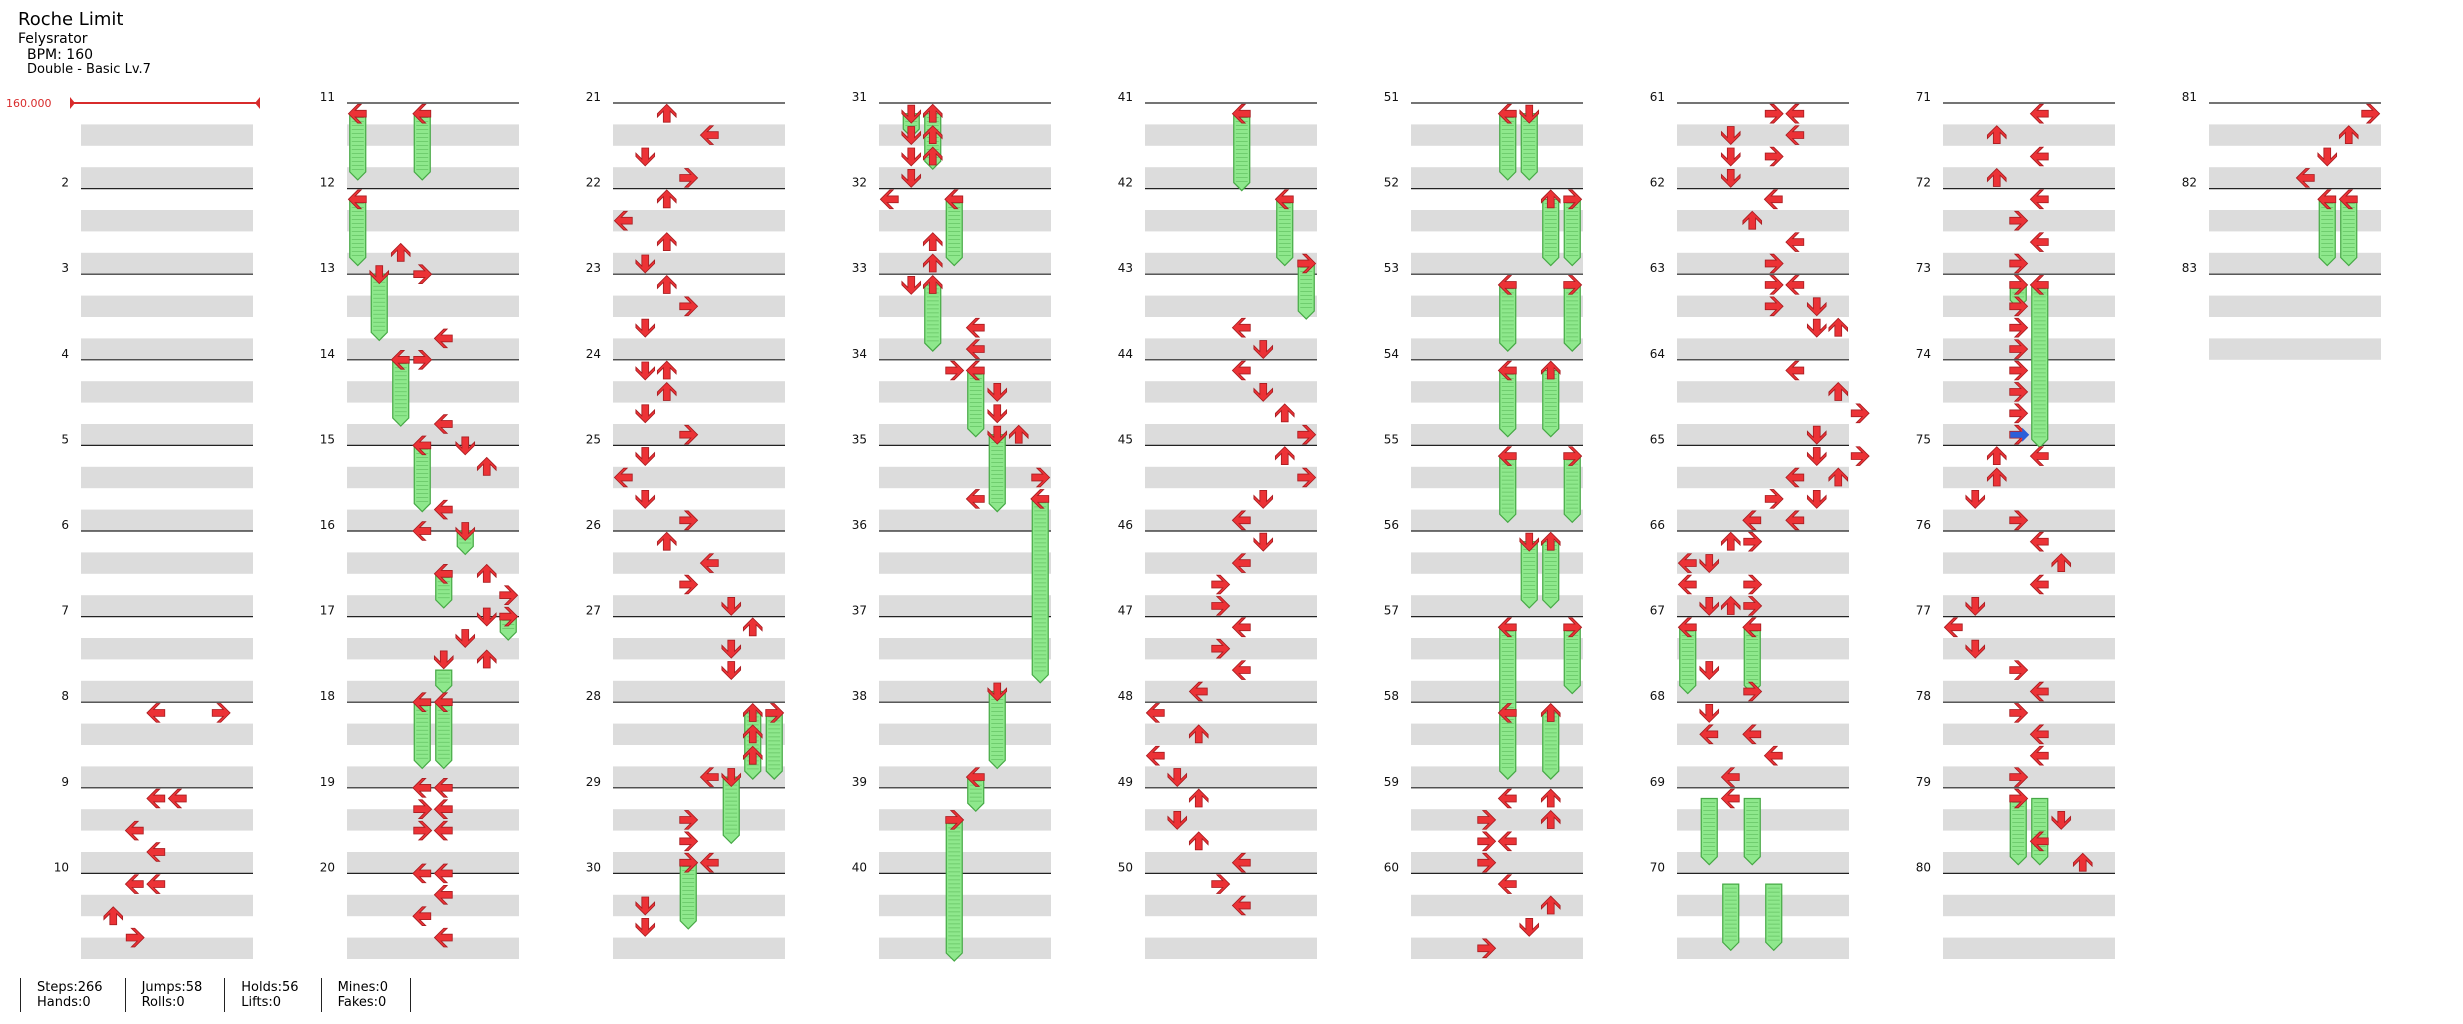 The width and height of the screenshot is (2463, 1024). Describe the element at coordinates (65, 183) in the screenshot. I see `measure-number: 2` at that location.